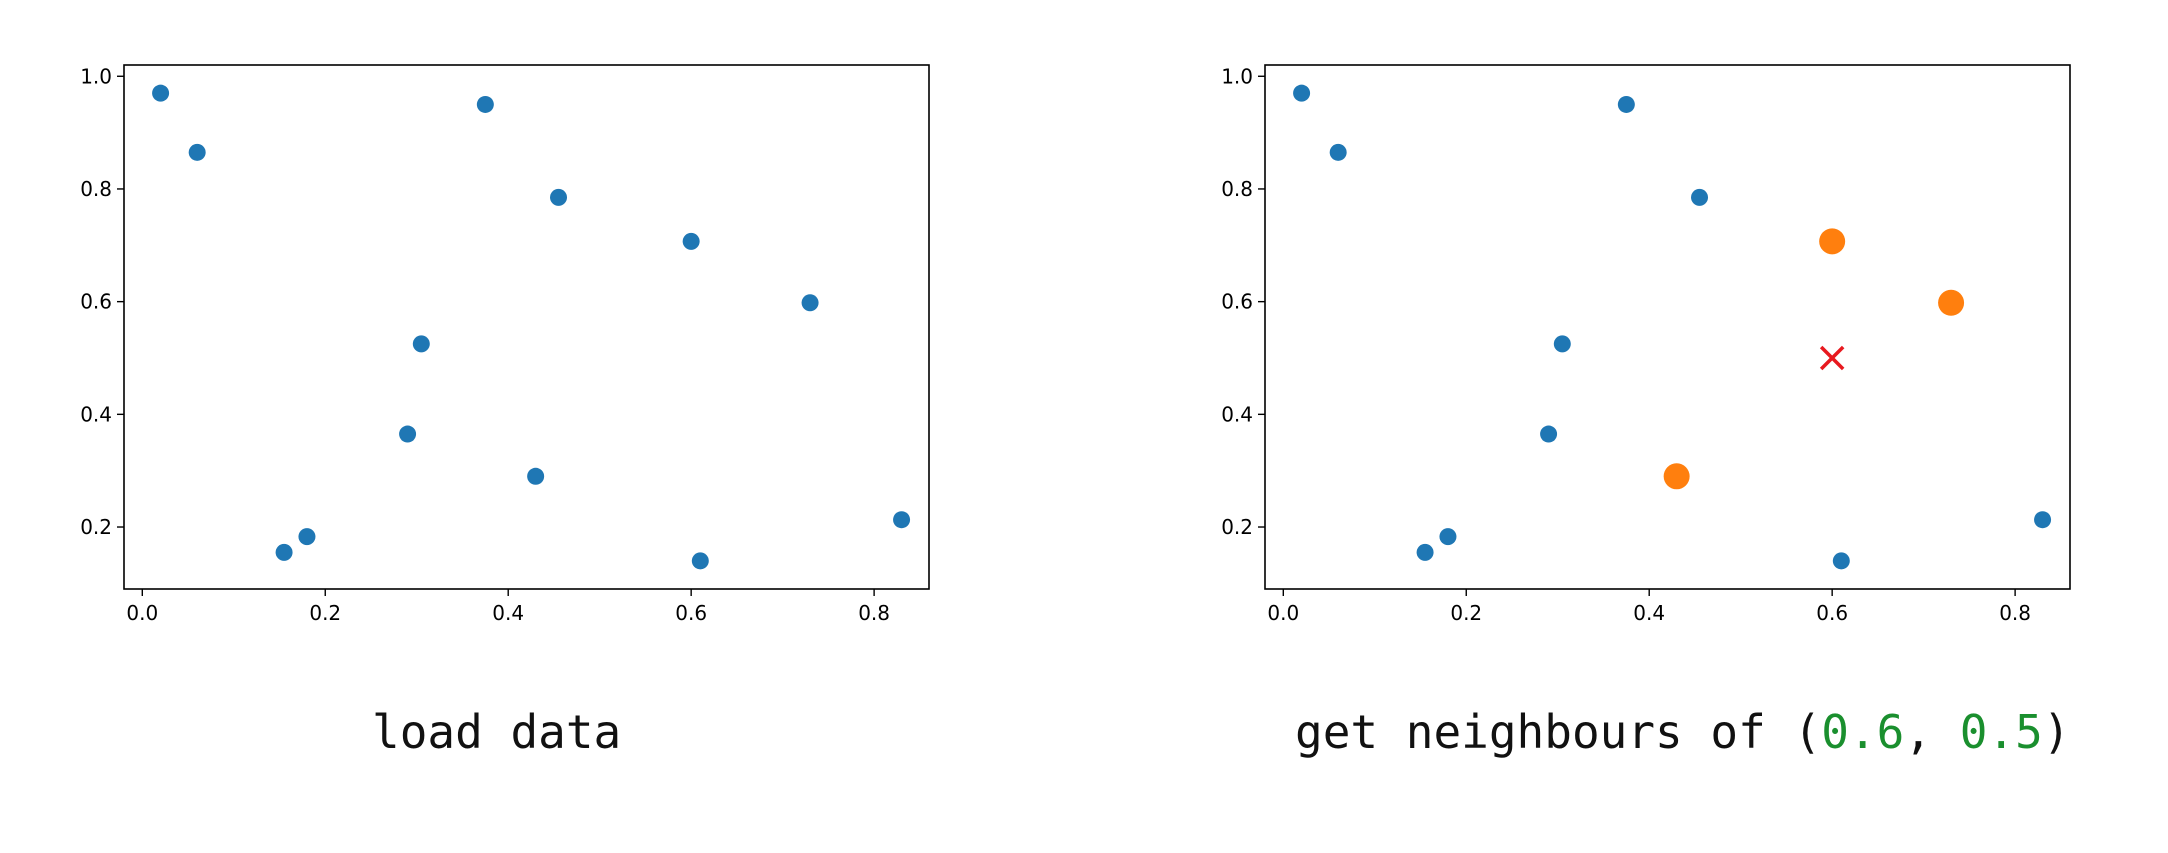  I want to click on caption-load-data: load data, so click(497, 732).